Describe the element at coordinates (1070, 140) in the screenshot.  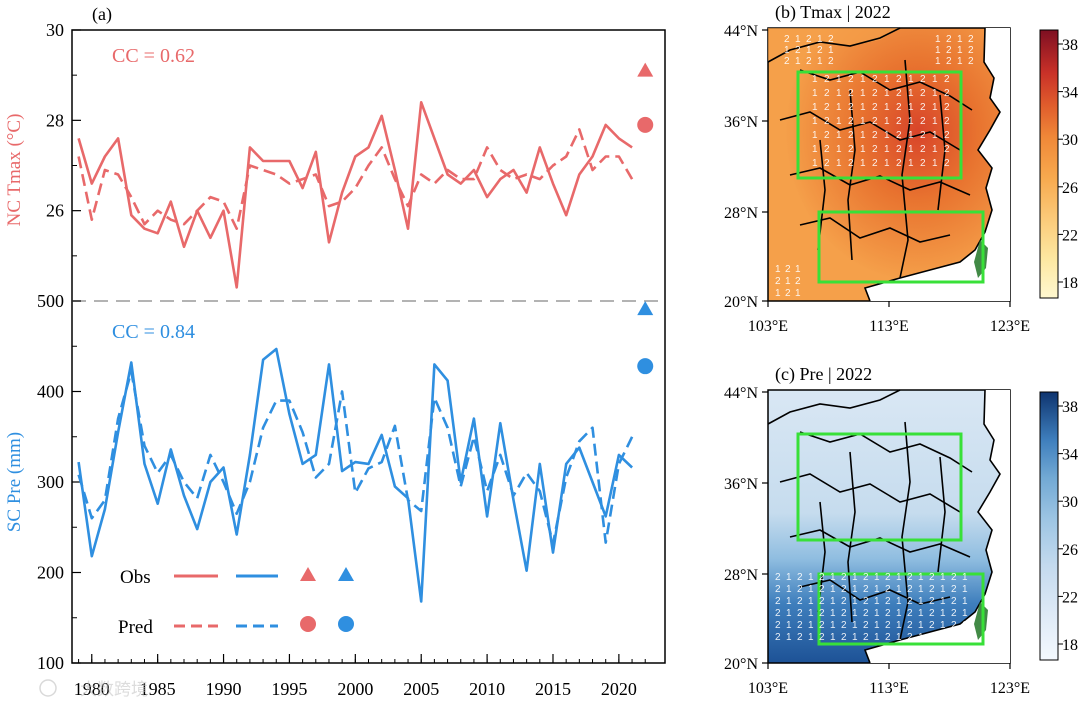
I see `colorbar-tick-label: 30` at that location.